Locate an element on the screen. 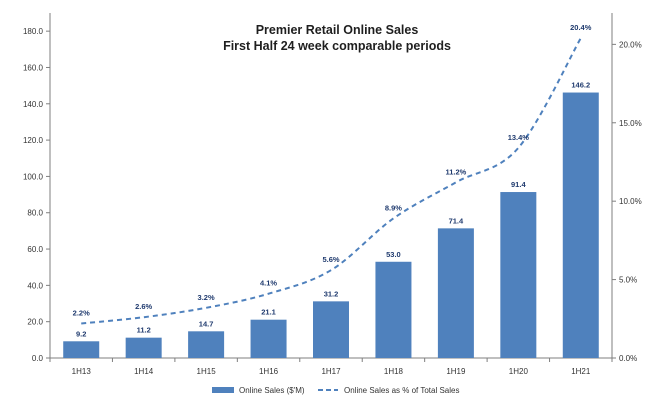 Image resolution: width=663 pixels, height=409 pixels. bar-data-label: 11.2 is located at coordinates (144, 330).